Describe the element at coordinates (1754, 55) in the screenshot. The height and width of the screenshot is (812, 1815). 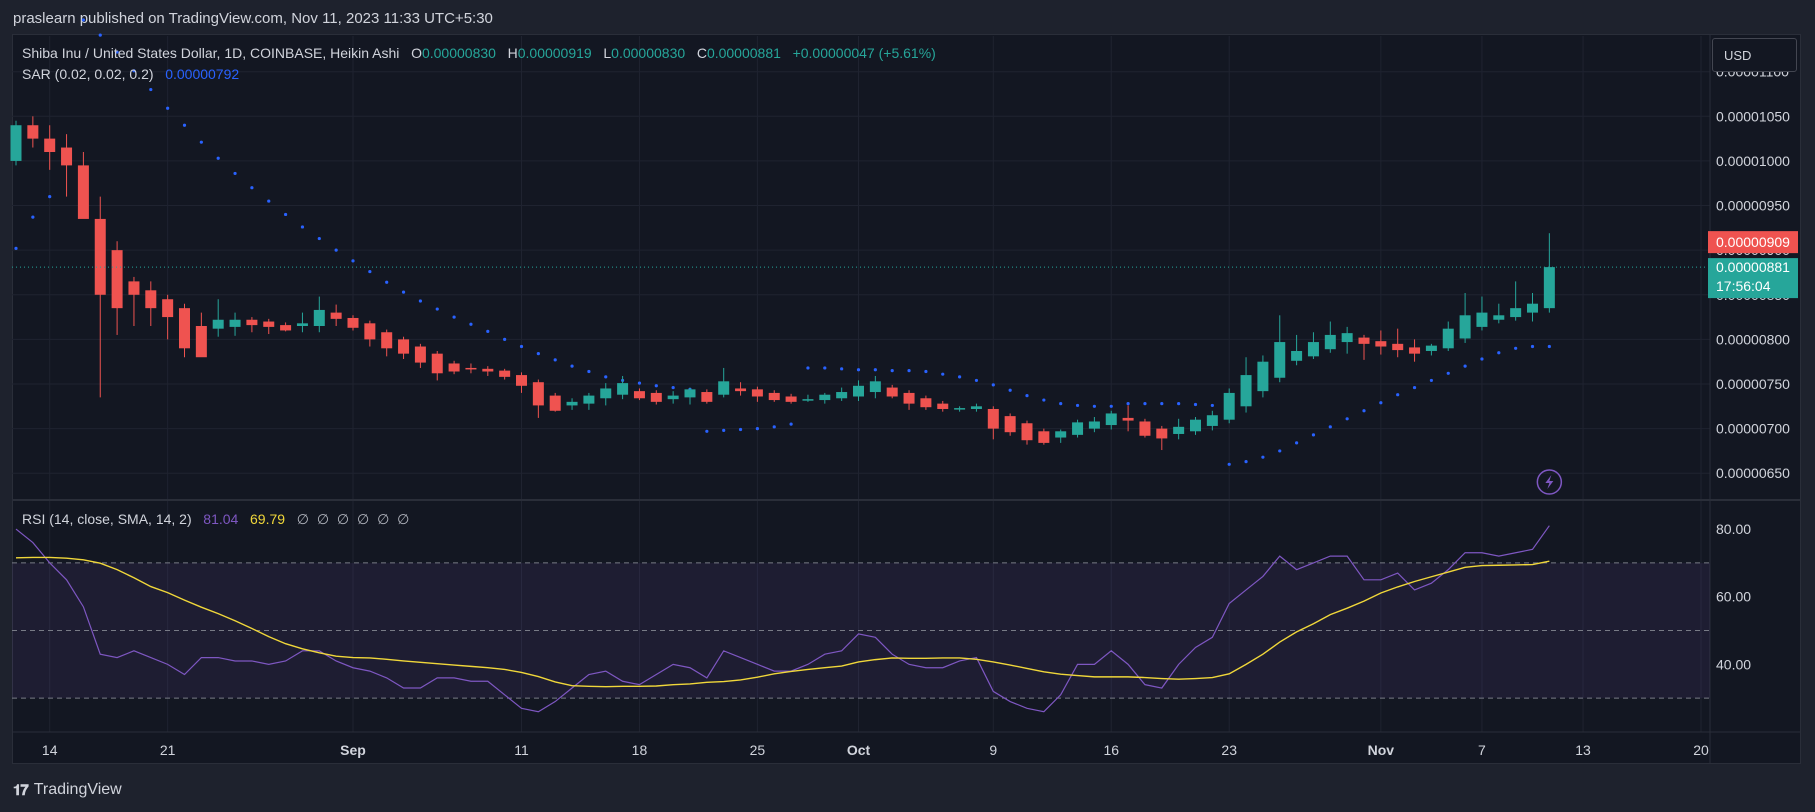
I see `currency-button: USD` at that location.